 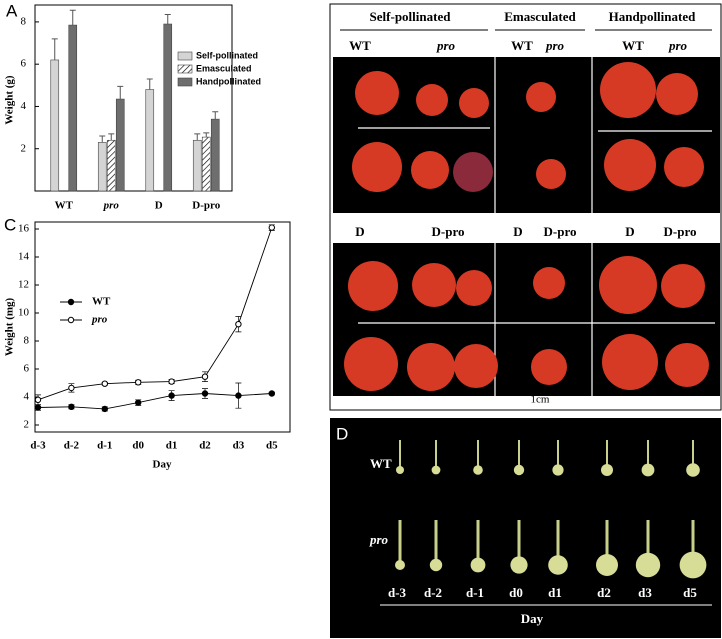 I want to click on legend-label: Self-pollinated, so click(x=227, y=55).